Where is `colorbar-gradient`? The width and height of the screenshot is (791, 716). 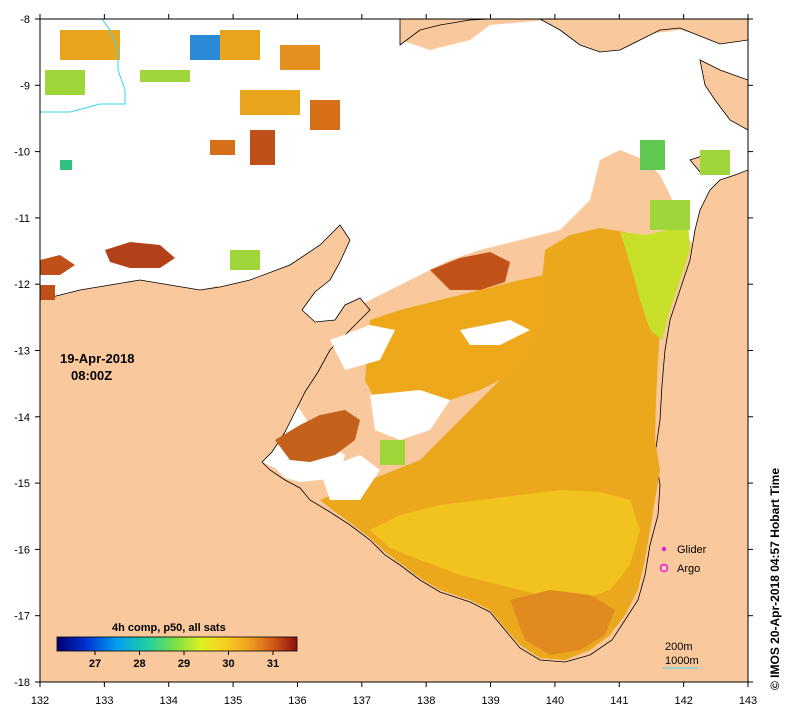
colorbar-gradient is located at coordinates (177, 644).